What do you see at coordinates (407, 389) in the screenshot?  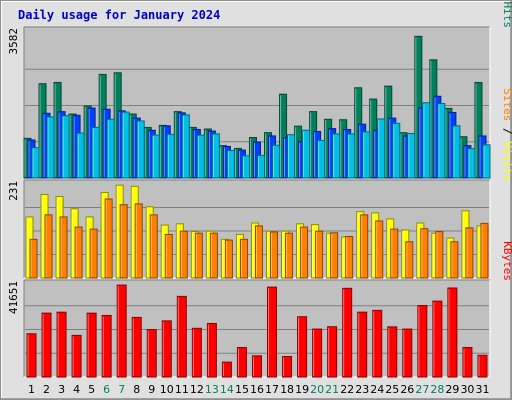 I see `x-tick-label-day-26: 26` at bounding box center [407, 389].